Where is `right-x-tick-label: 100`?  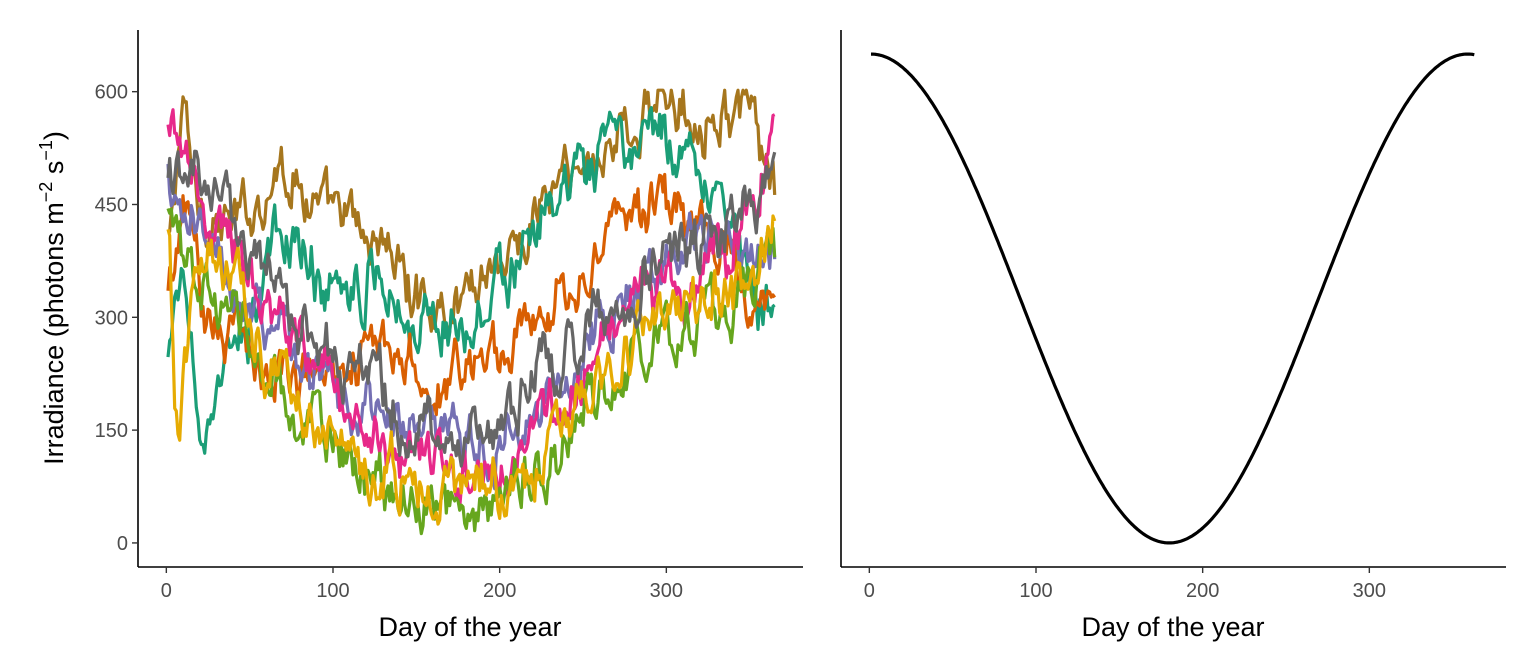
right-x-tick-label: 100 is located at coordinates (1035, 591).